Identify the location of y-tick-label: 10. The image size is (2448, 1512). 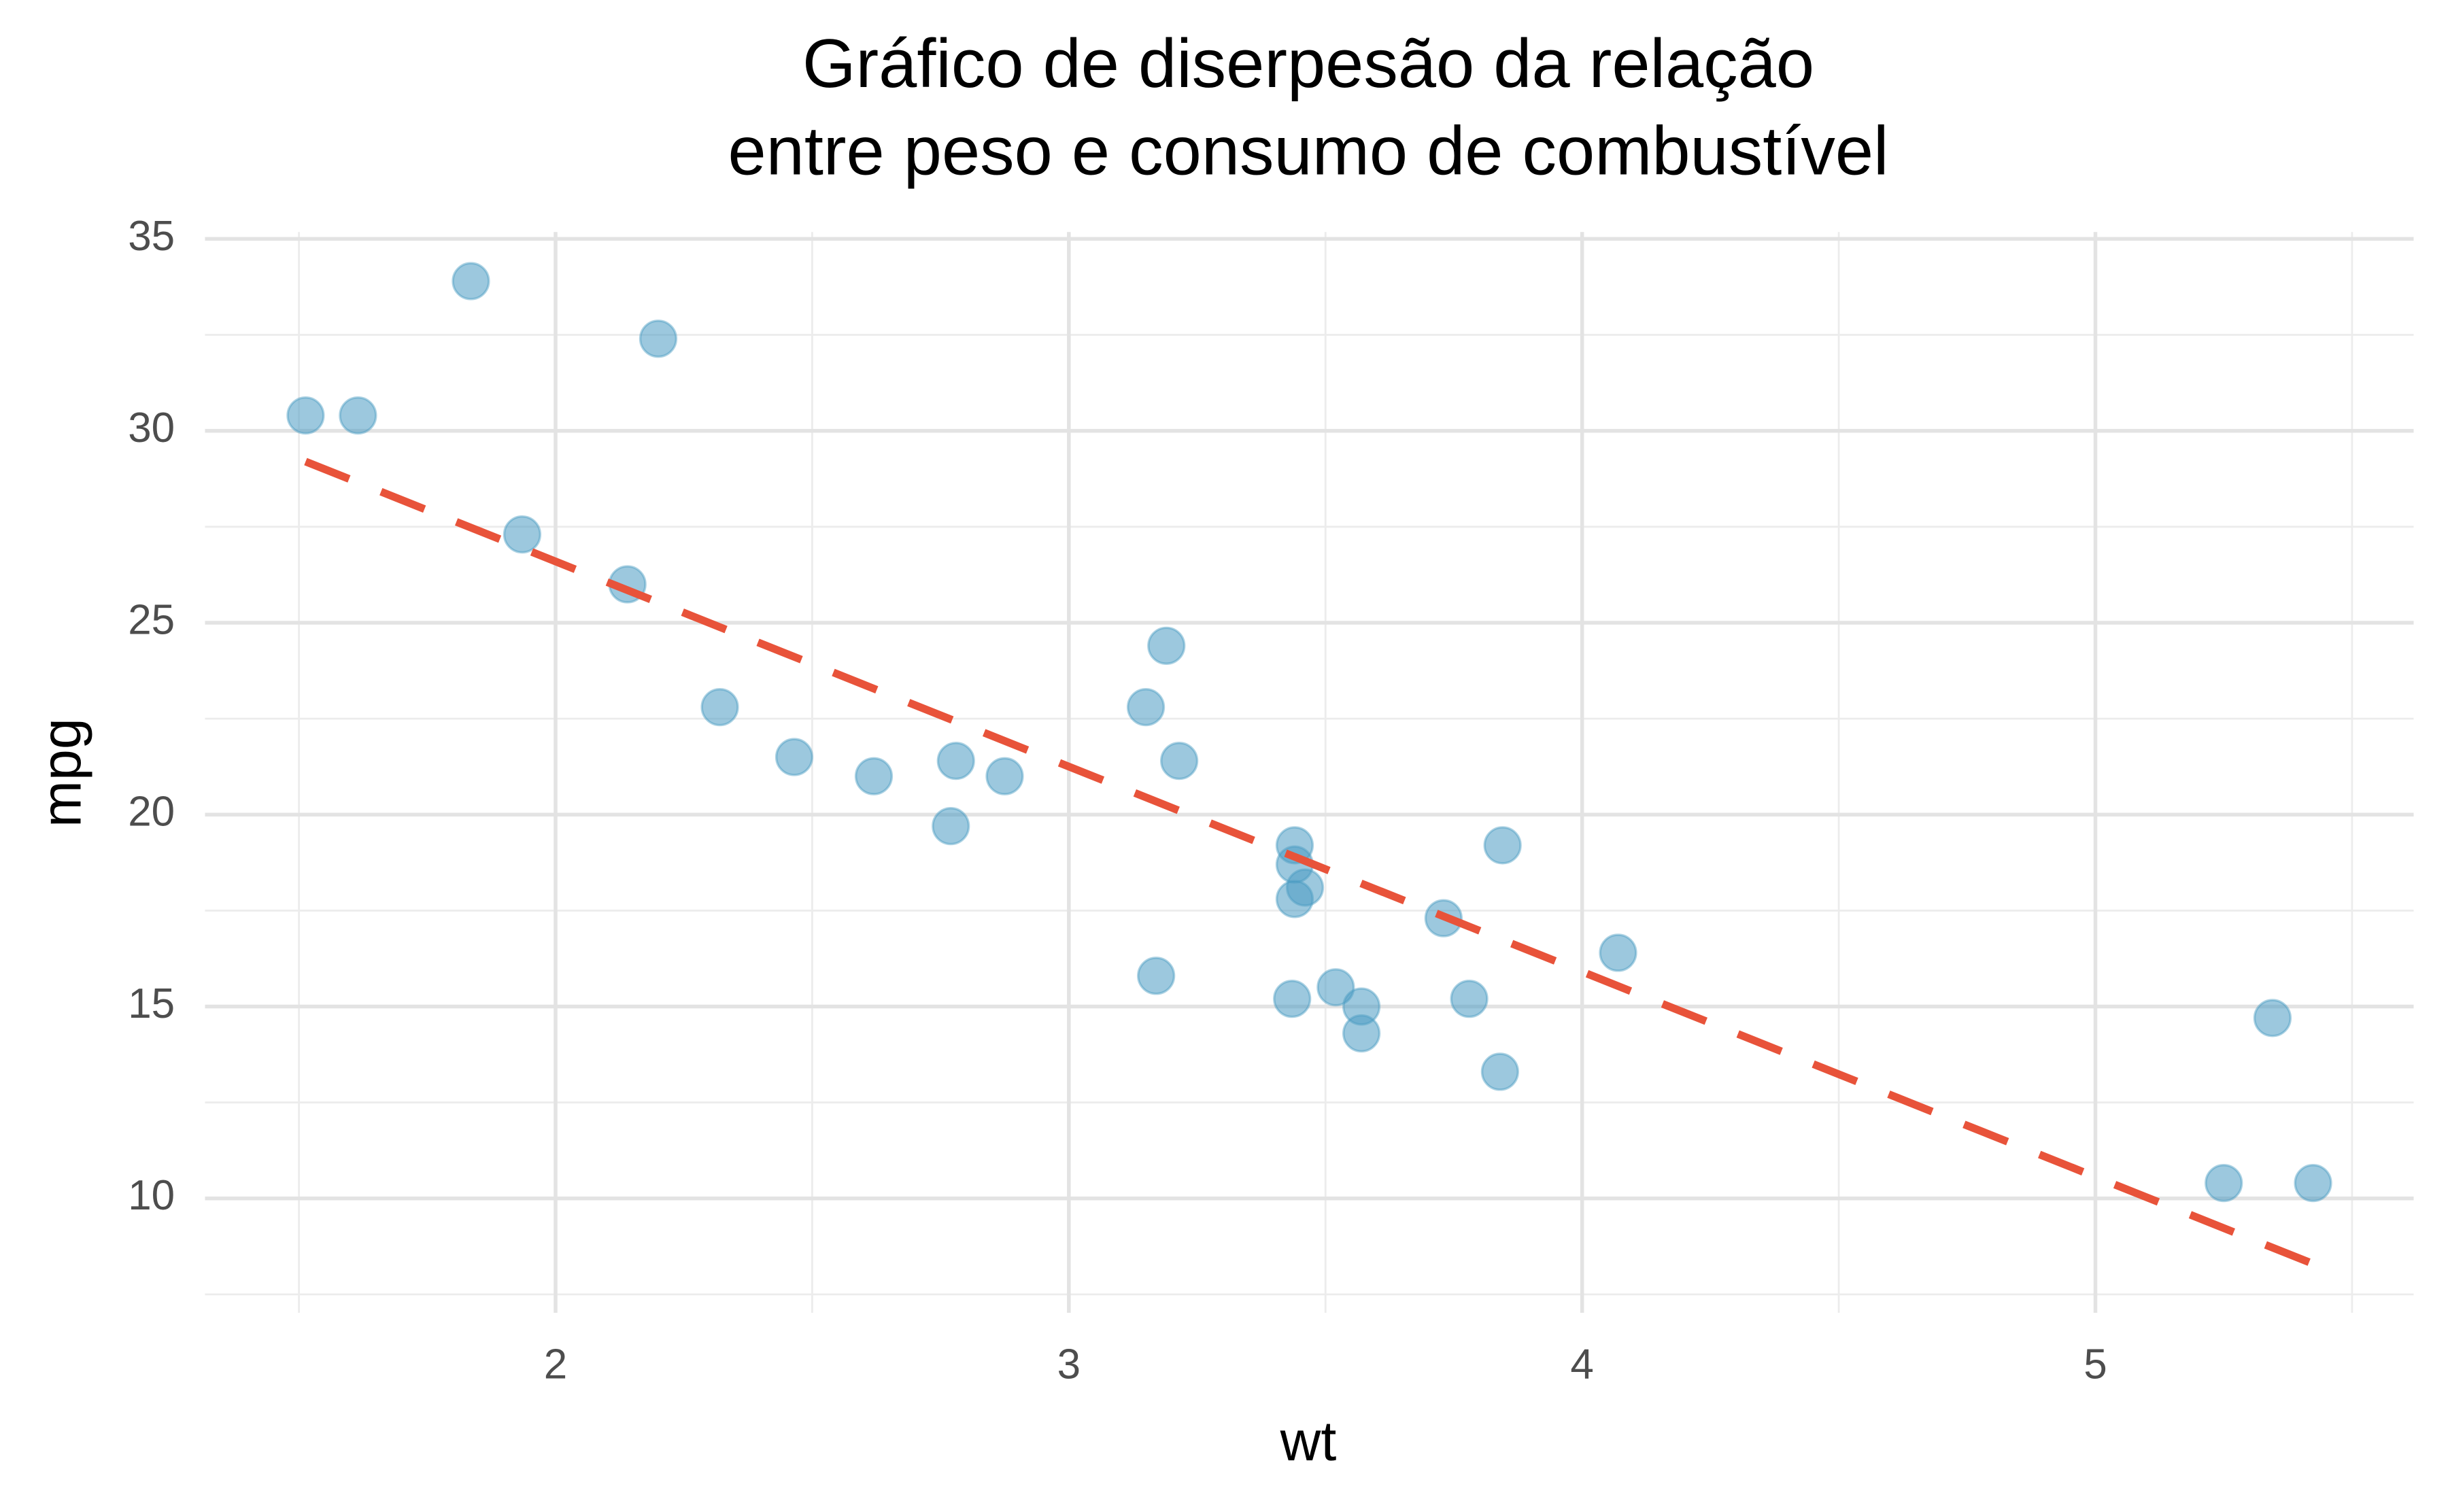
(152, 1195).